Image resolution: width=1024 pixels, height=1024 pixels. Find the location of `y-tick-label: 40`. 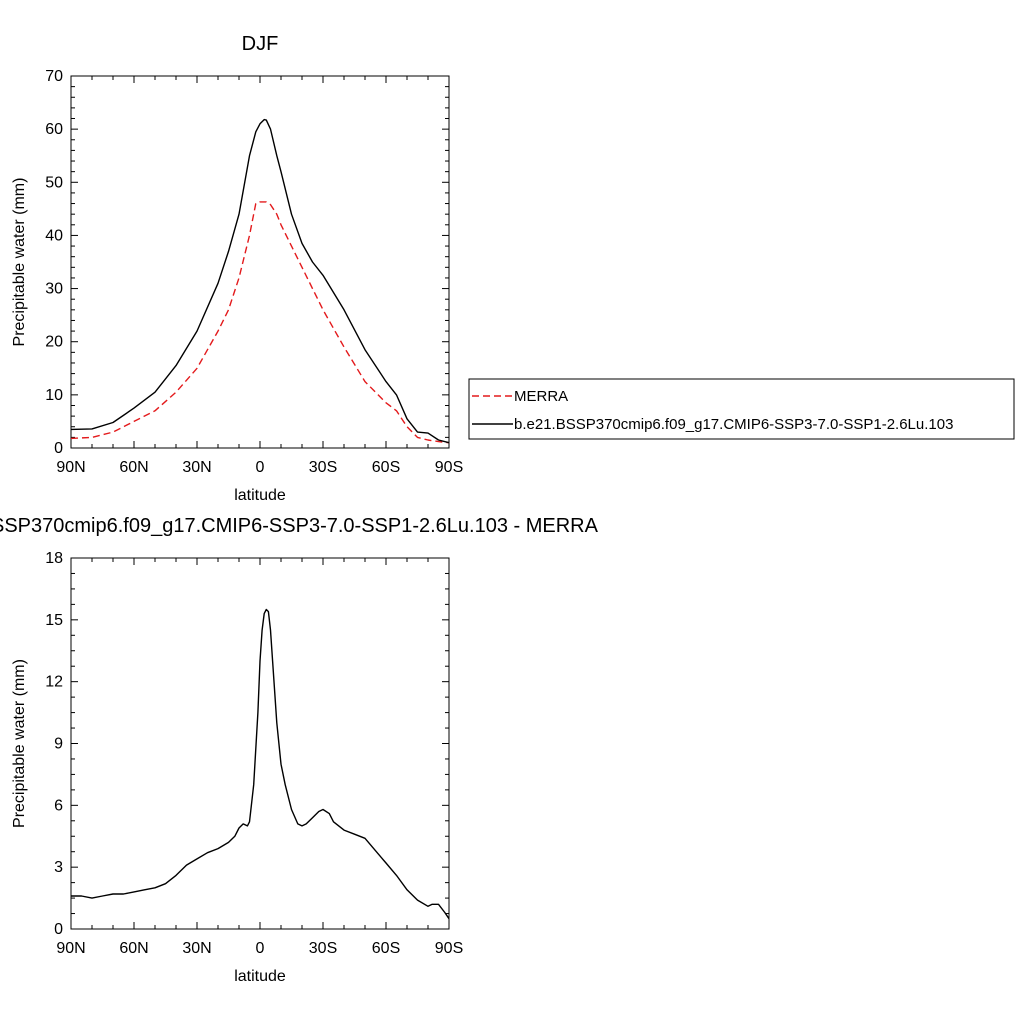

y-tick-label: 40 is located at coordinates (54, 235).